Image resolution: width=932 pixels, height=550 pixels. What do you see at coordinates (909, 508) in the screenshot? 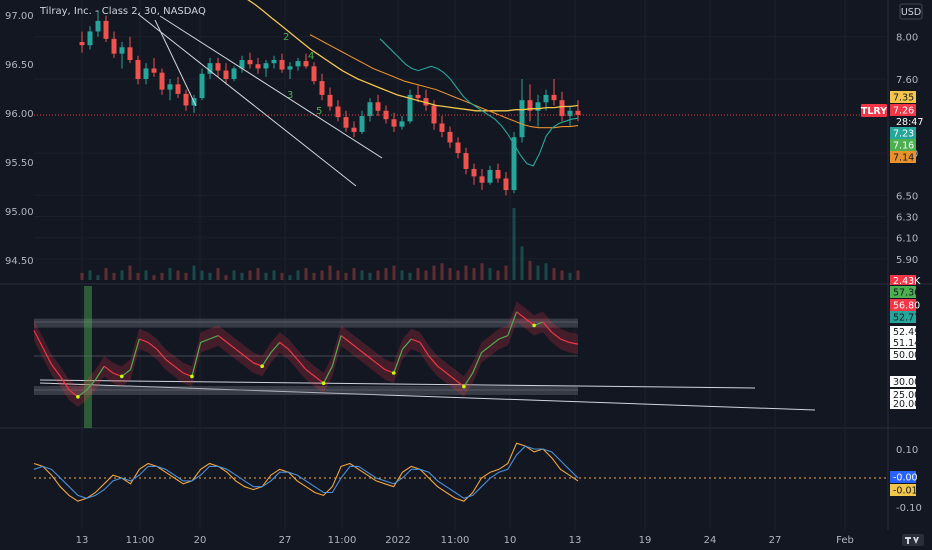
I see `osc-axis-label: -0.10` at bounding box center [909, 508].